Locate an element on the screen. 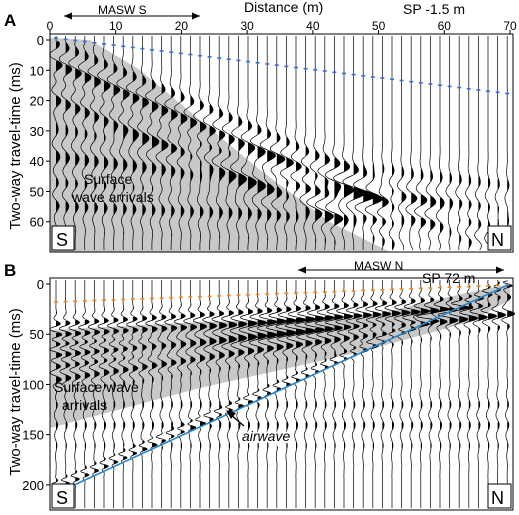 The height and width of the screenshot is (515, 519). masw-n-spread-arrow is located at coordinates (401, 270).